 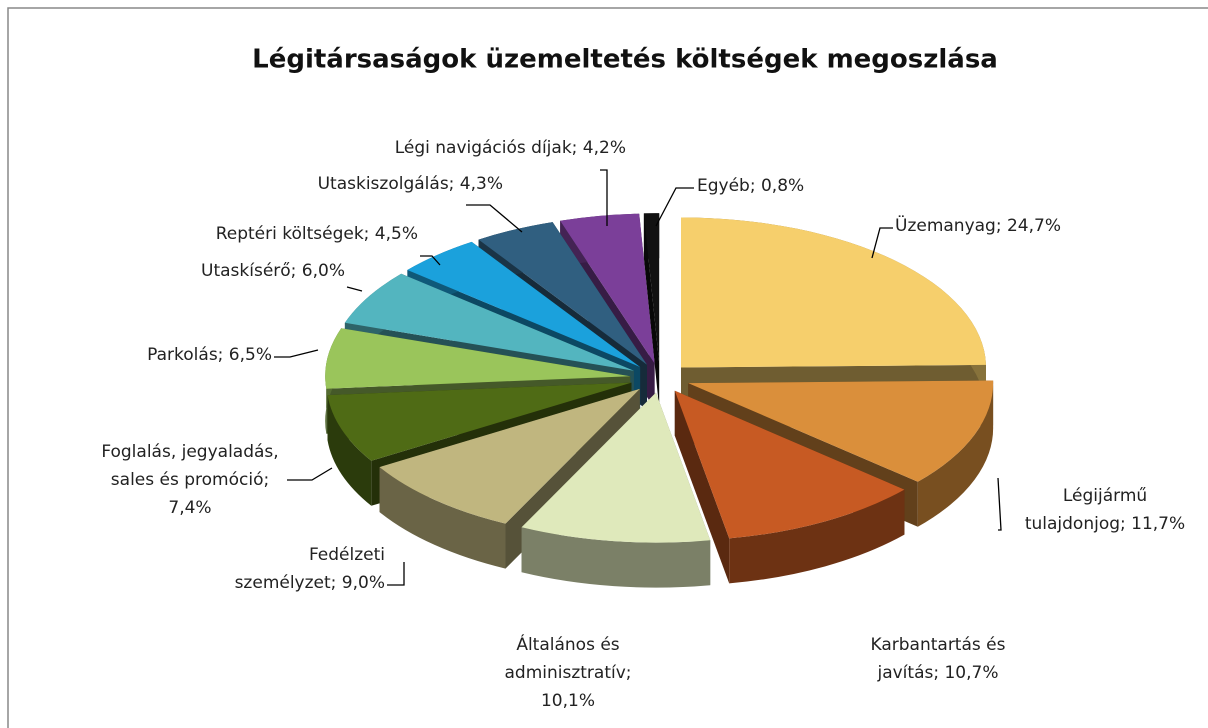 What do you see at coordinates (938, 645) in the screenshot?
I see `data-label: Karbantartás és` at bounding box center [938, 645].